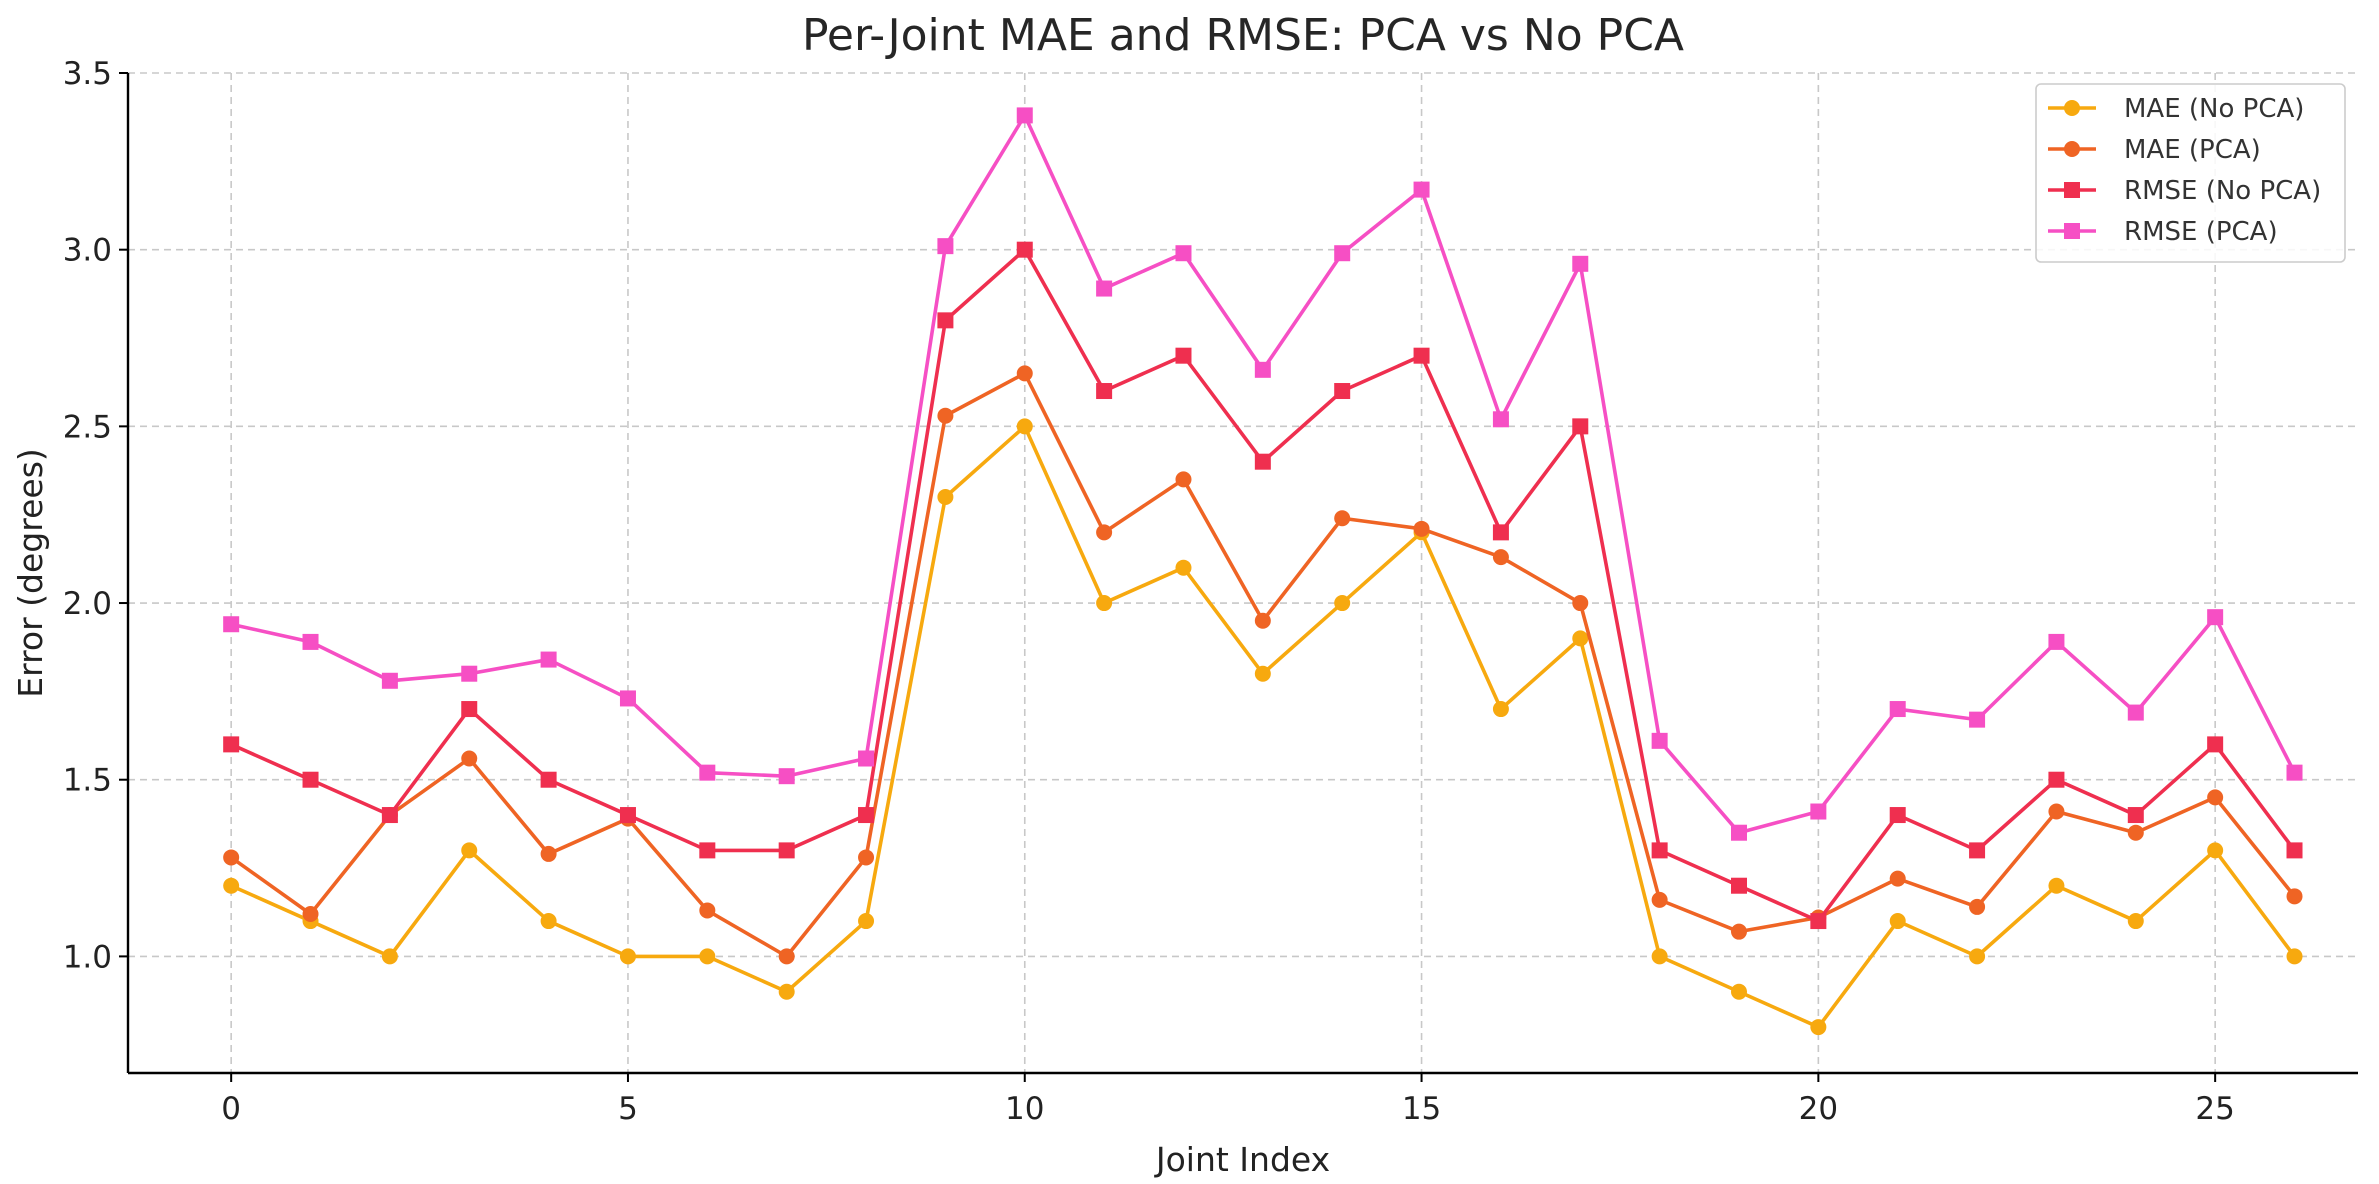  I want to click on legend-entry: MAE (PCA), so click(2154, 150).